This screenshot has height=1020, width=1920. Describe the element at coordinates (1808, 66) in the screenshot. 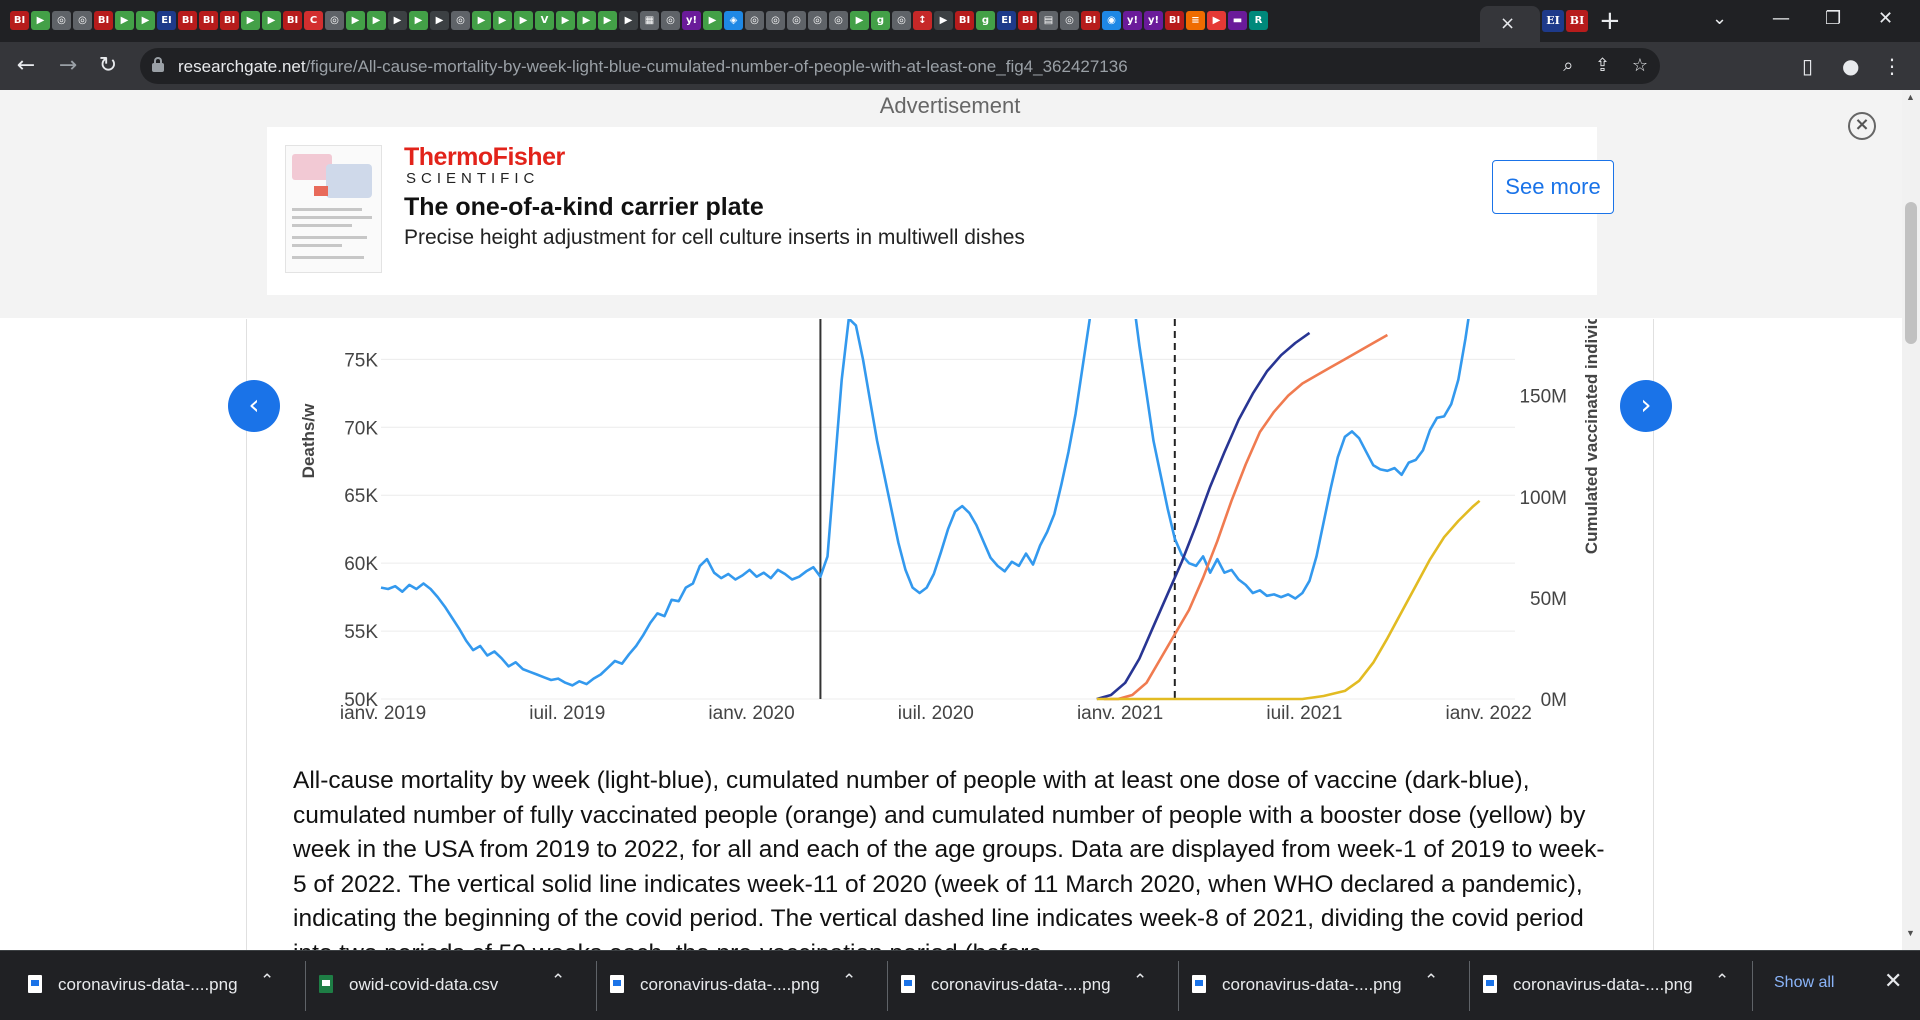

I see `sidebar-icon: ▯` at that location.